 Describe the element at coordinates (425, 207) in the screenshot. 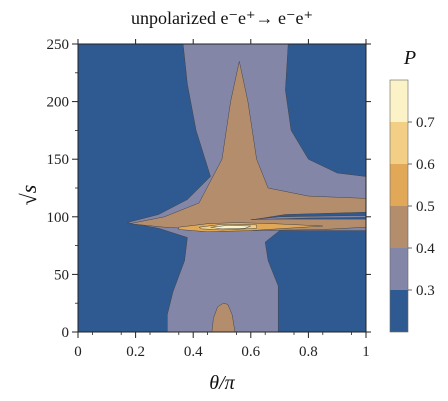

I see `colorbar-label: 0.5` at that location.